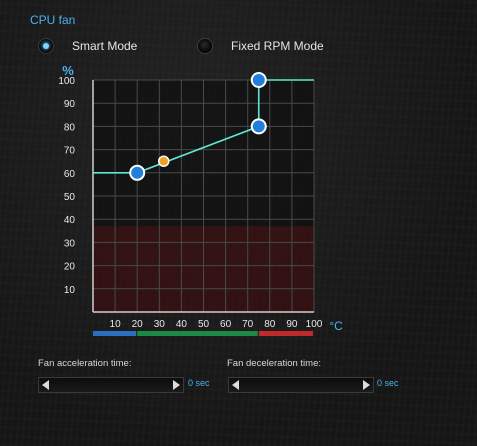  Describe the element at coordinates (70, 151) in the screenshot. I see `y-tick-label: 70` at that location.